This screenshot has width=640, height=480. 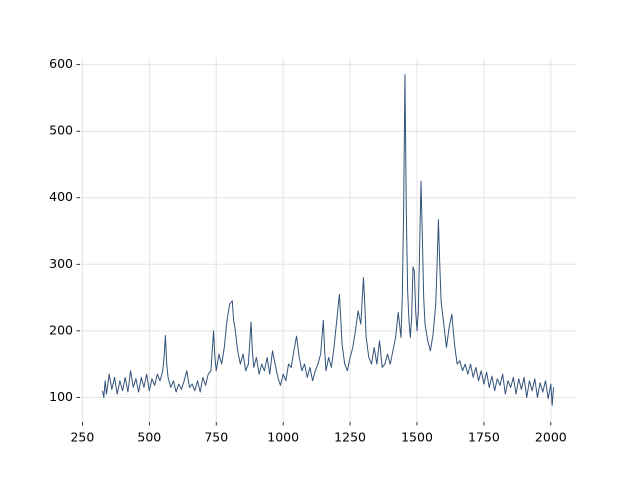 What do you see at coordinates (82, 437) in the screenshot?
I see `x-tick-label: 250` at bounding box center [82, 437].